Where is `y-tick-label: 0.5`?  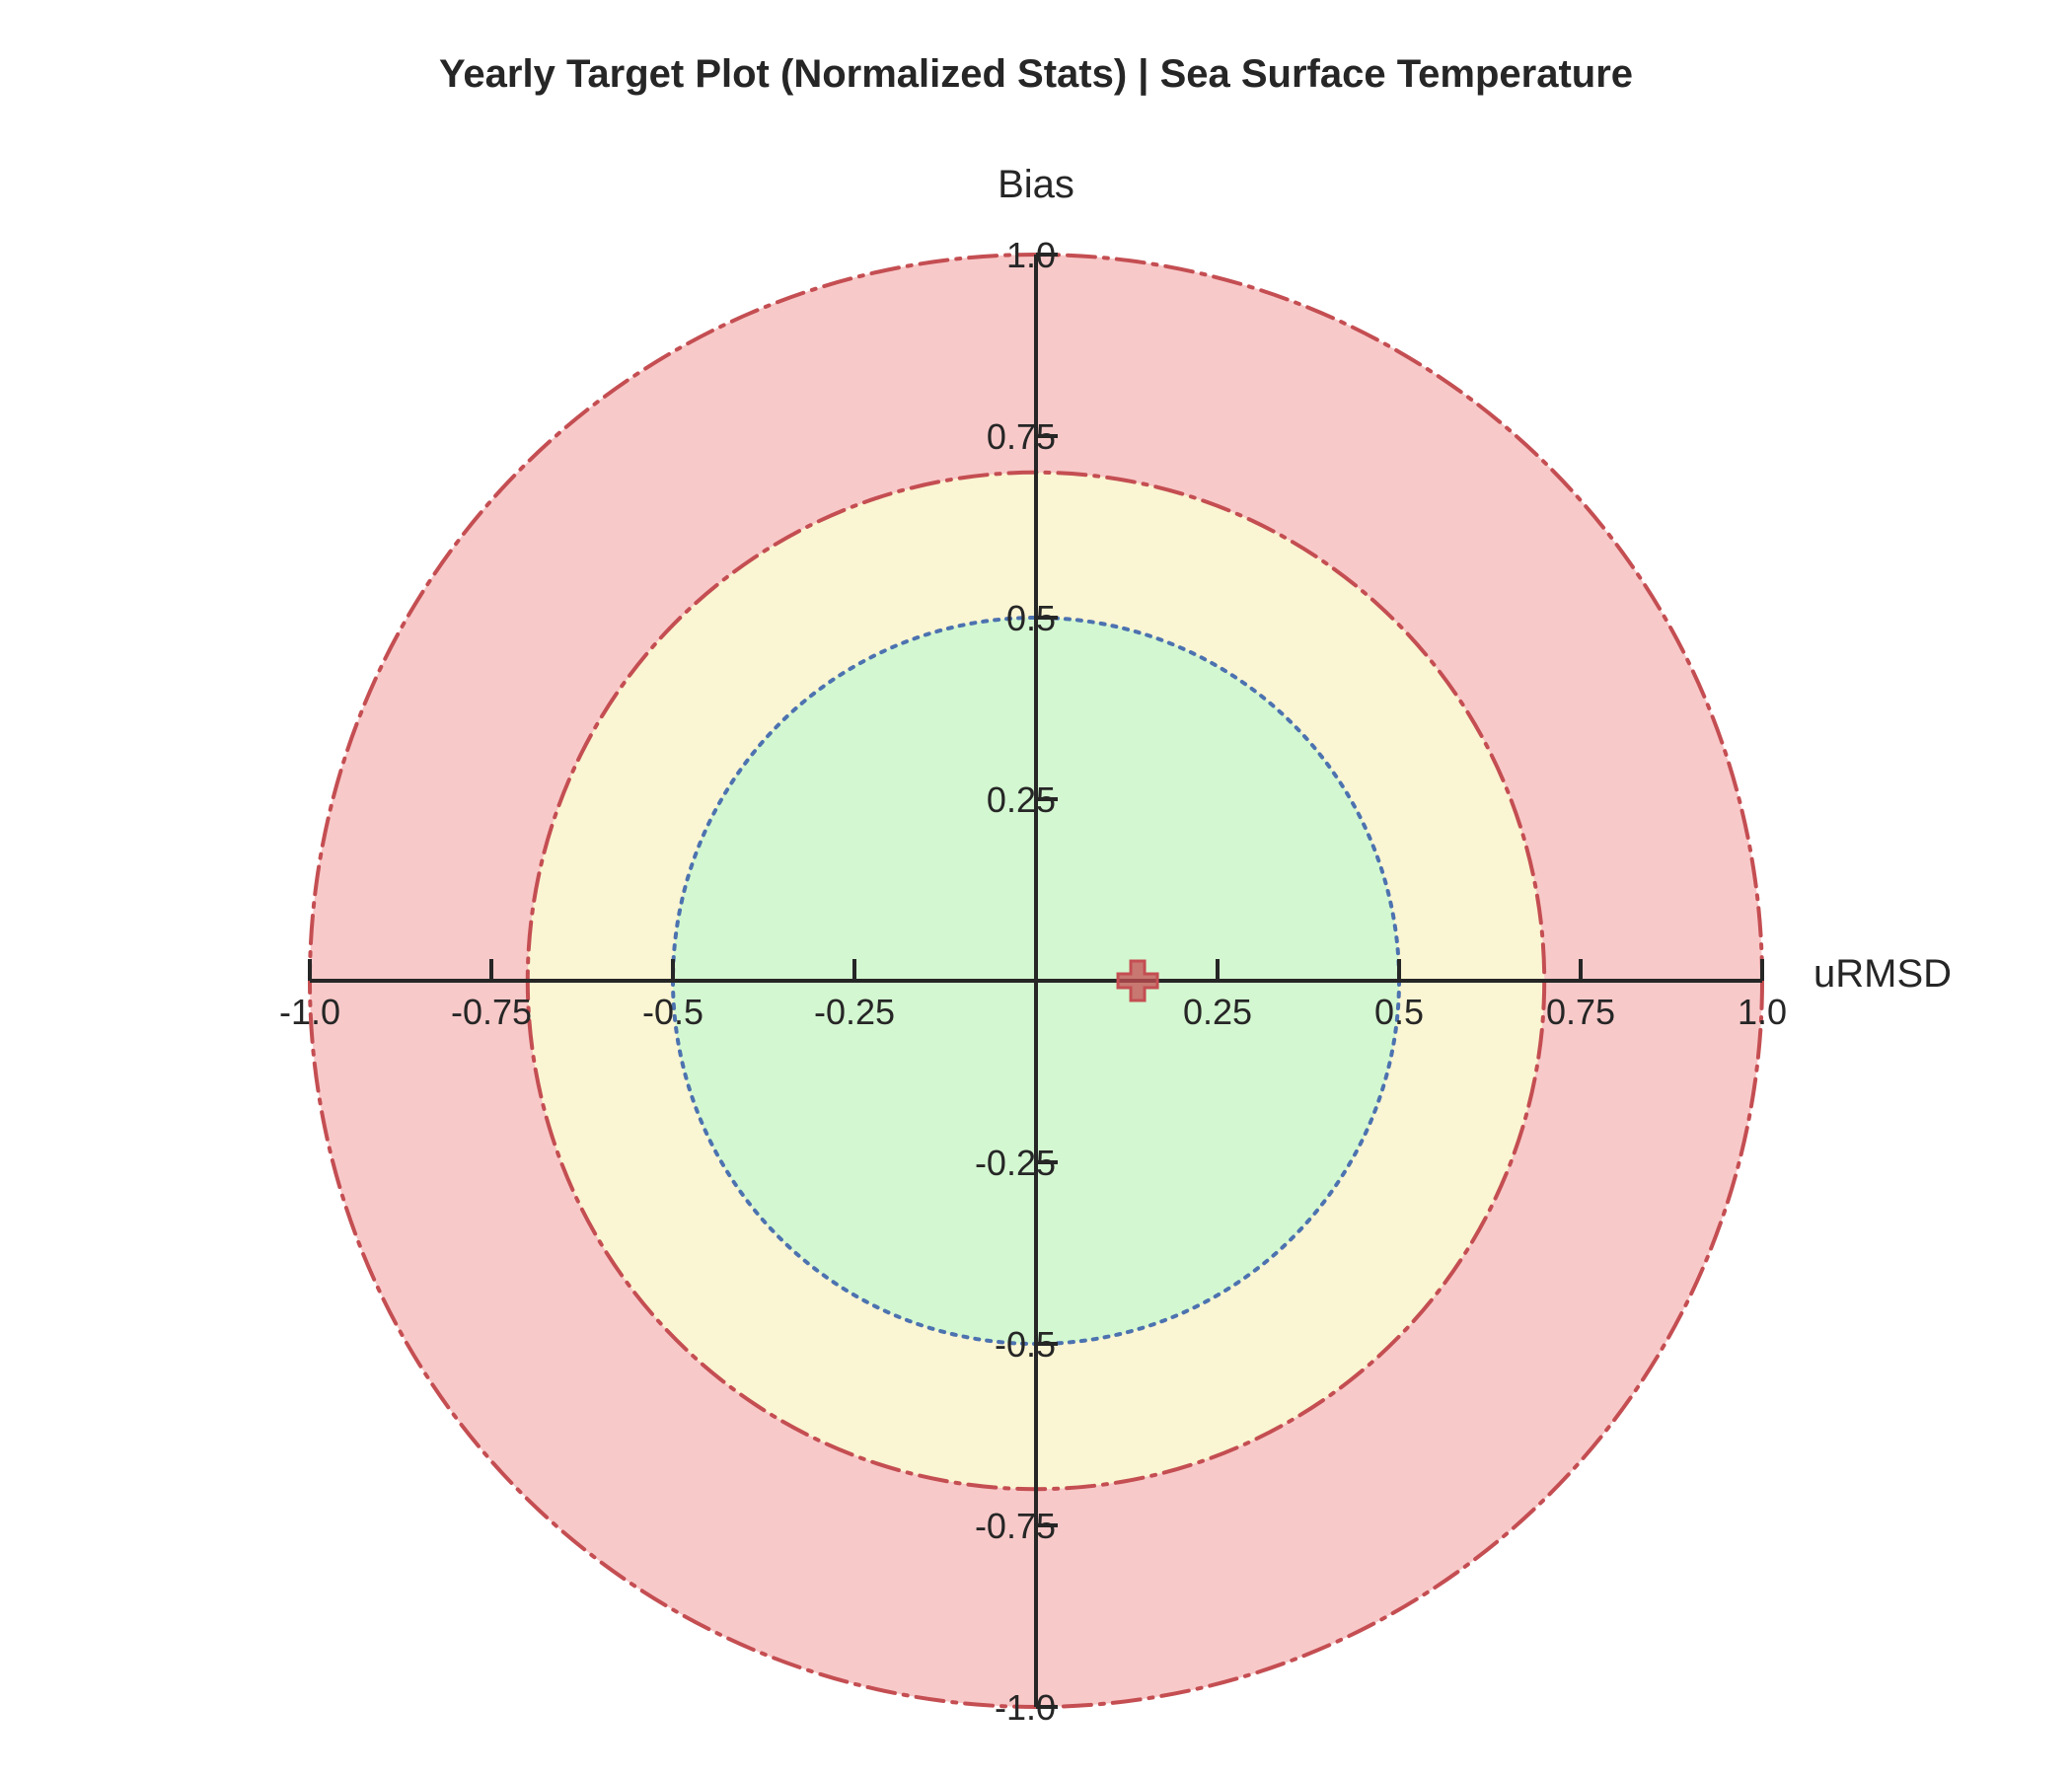
y-tick-label: 0.5 is located at coordinates (1031, 618).